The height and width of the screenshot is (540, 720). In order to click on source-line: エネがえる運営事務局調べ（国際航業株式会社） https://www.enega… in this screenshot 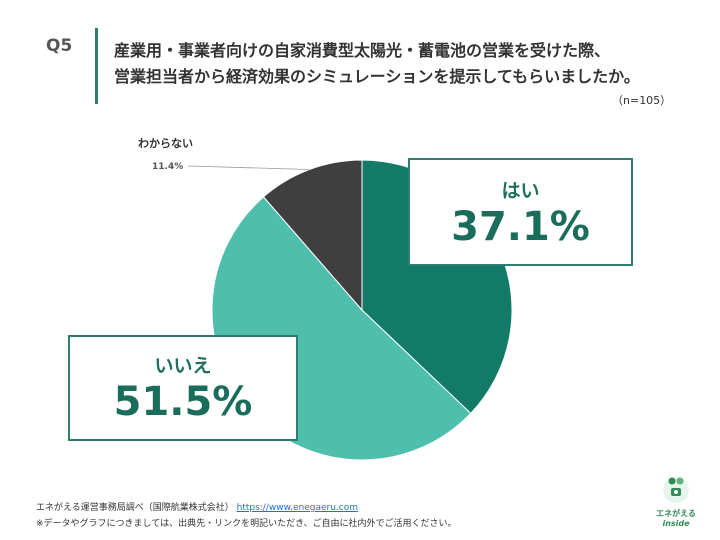, I will do `click(197, 506)`.